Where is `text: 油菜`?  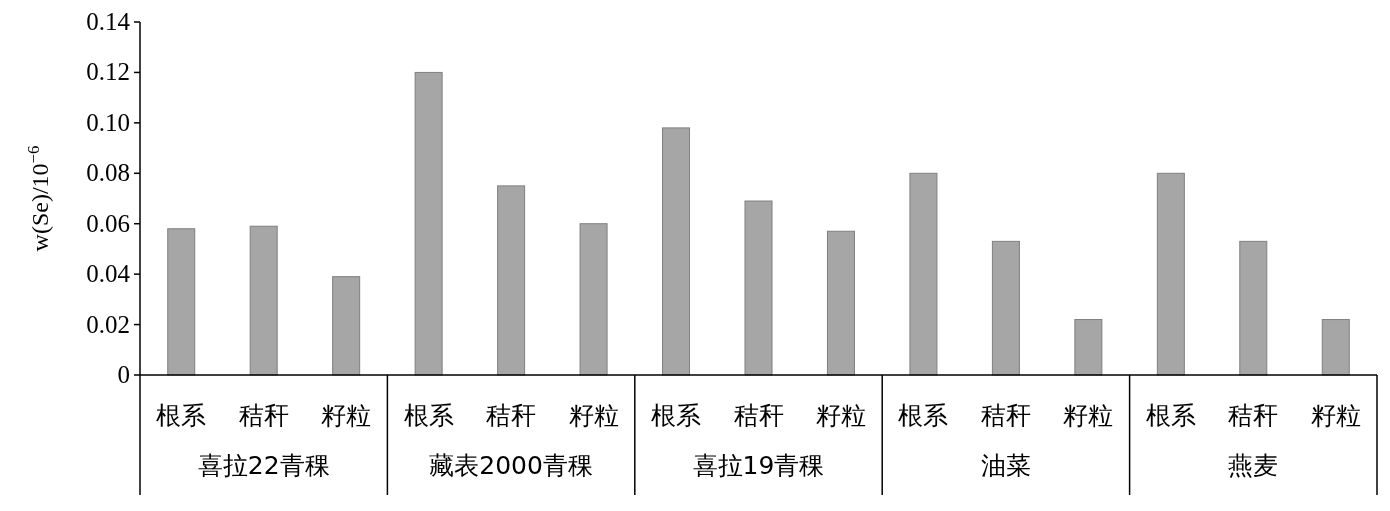 text: 油菜 is located at coordinates (1005, 465).